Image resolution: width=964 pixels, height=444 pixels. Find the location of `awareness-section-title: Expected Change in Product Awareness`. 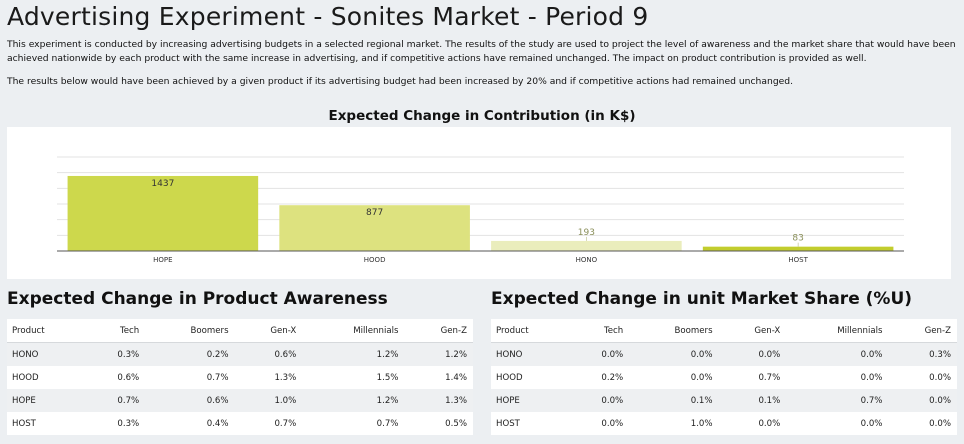

awareness-section-title: Expected Change in Product Awareness is located at coordinates (197, 299).